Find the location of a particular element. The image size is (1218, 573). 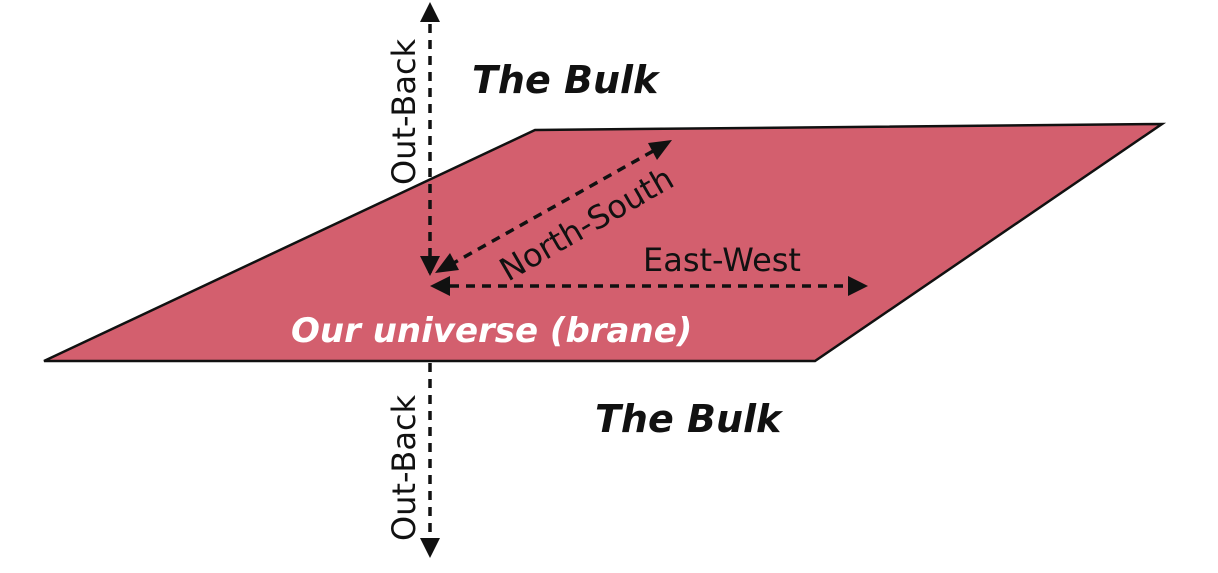

arrowhead-up-icon is located at coordinates (430, 12).